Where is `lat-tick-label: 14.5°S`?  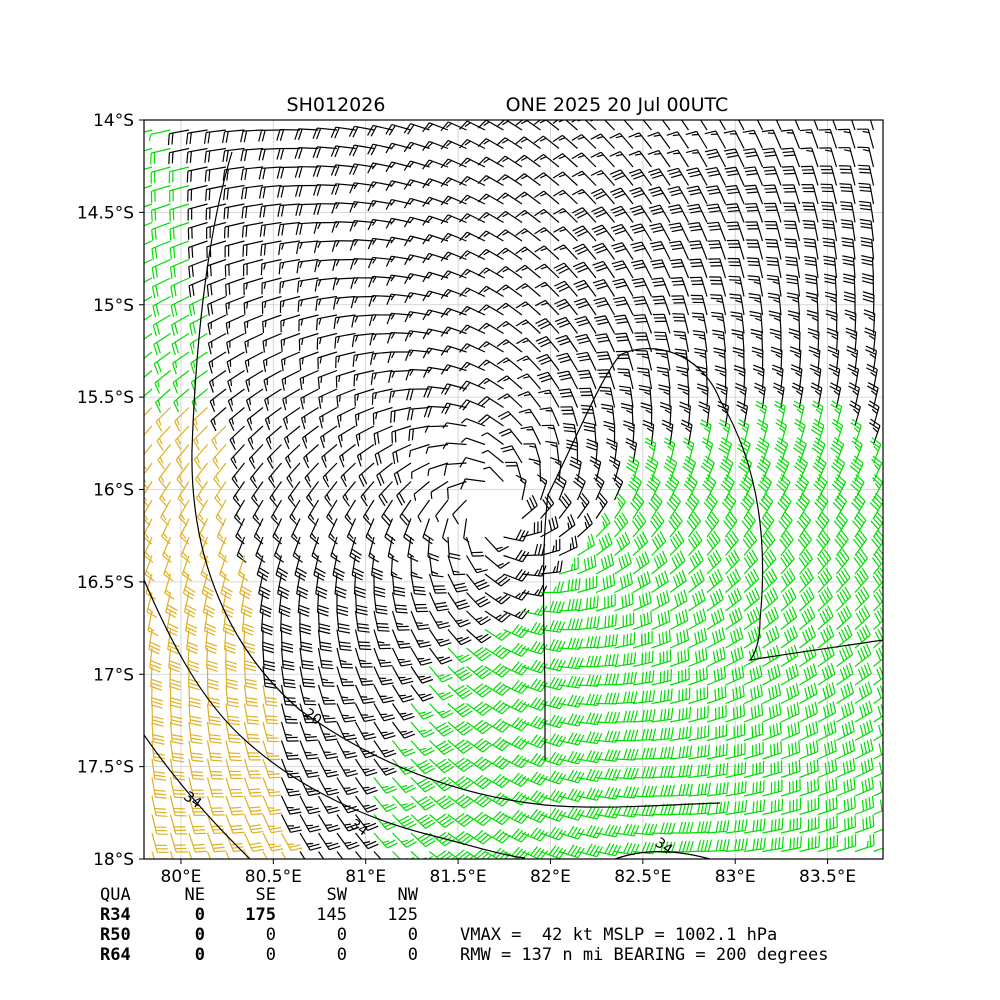 lat-tick-label: 14.5°S is located at coordinates (105, 213).